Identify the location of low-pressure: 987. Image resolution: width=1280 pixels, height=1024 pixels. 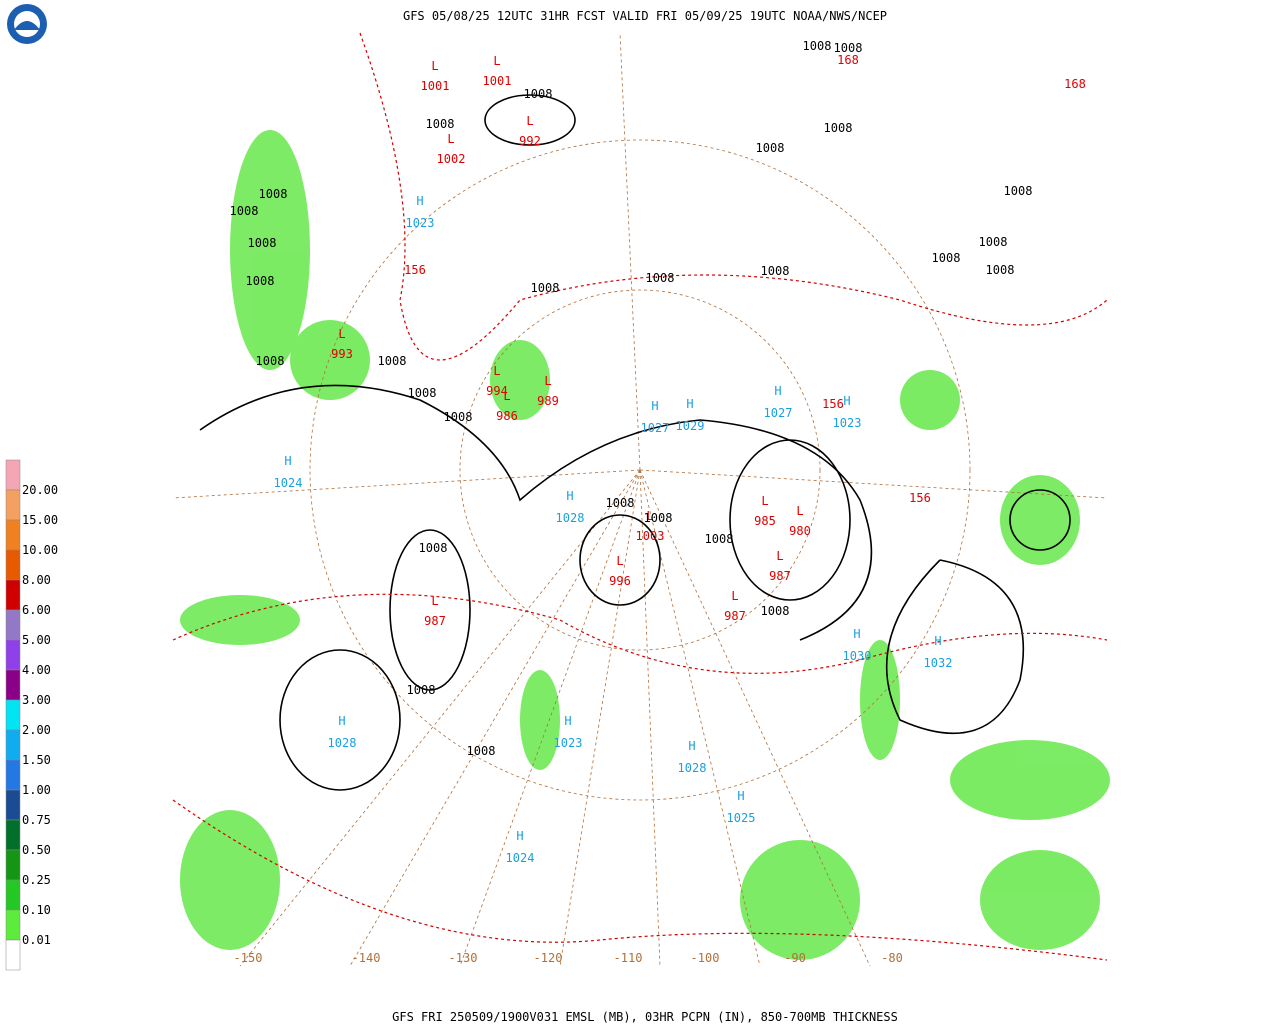
(780, 576).